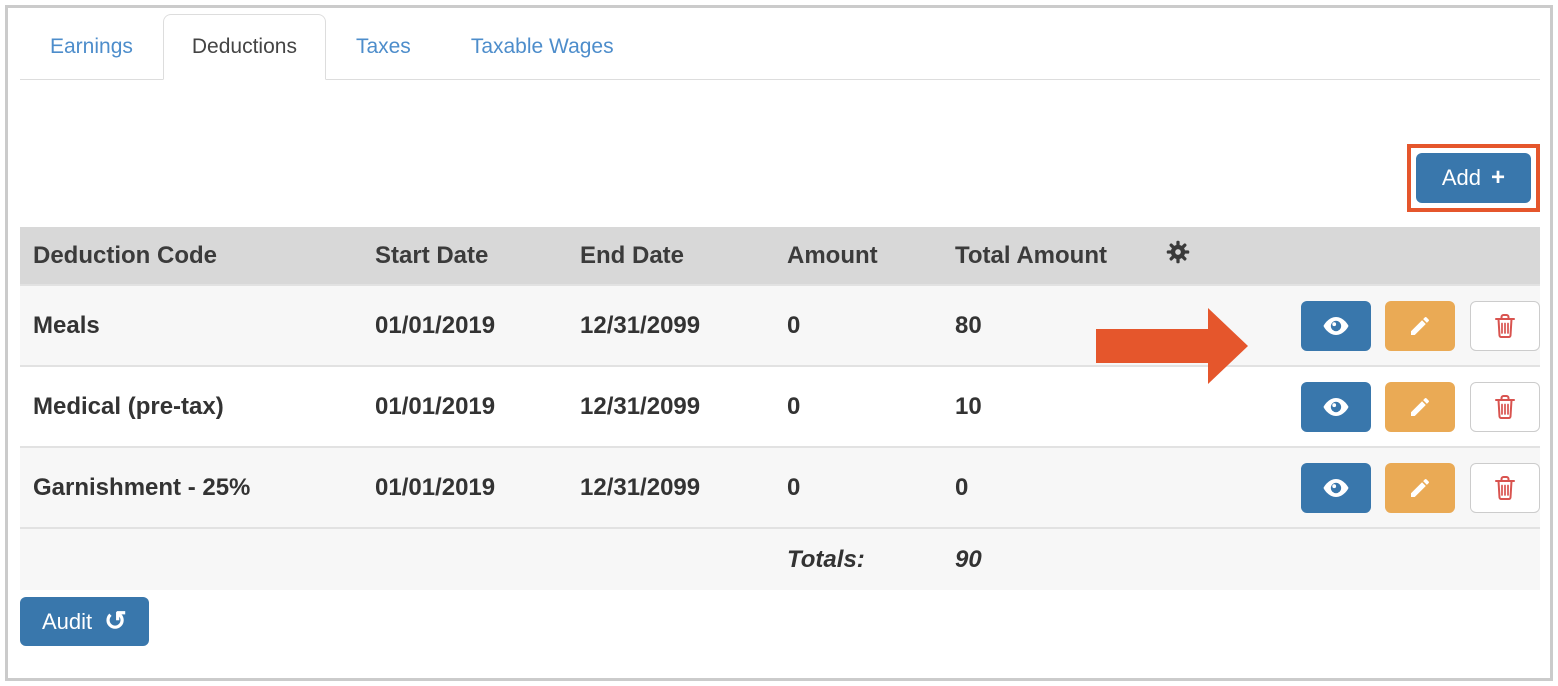  I want to click on total-amount-cell: 0, so click(962, 487).